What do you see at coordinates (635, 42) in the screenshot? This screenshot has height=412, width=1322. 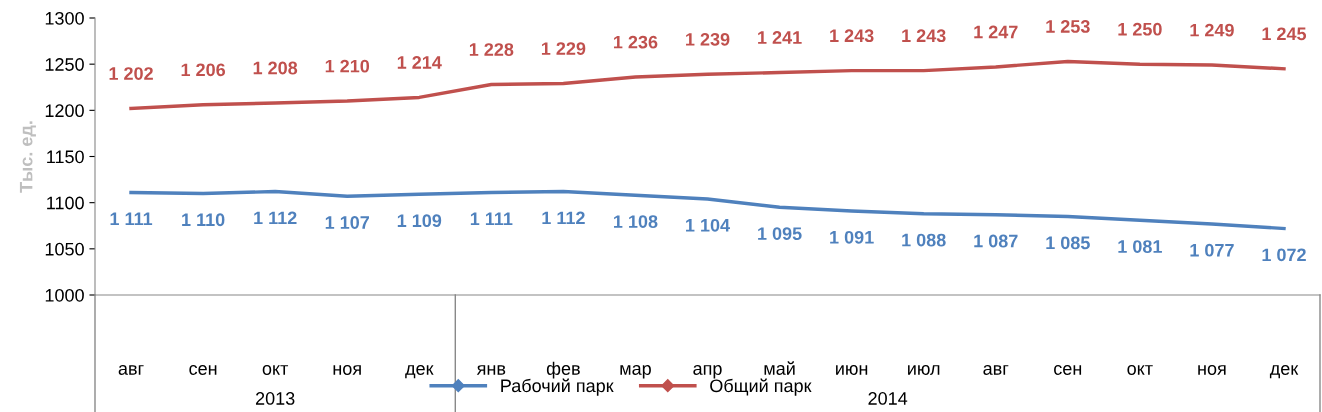 I see `data-label: 1 236` at bounding box center [635, 42].